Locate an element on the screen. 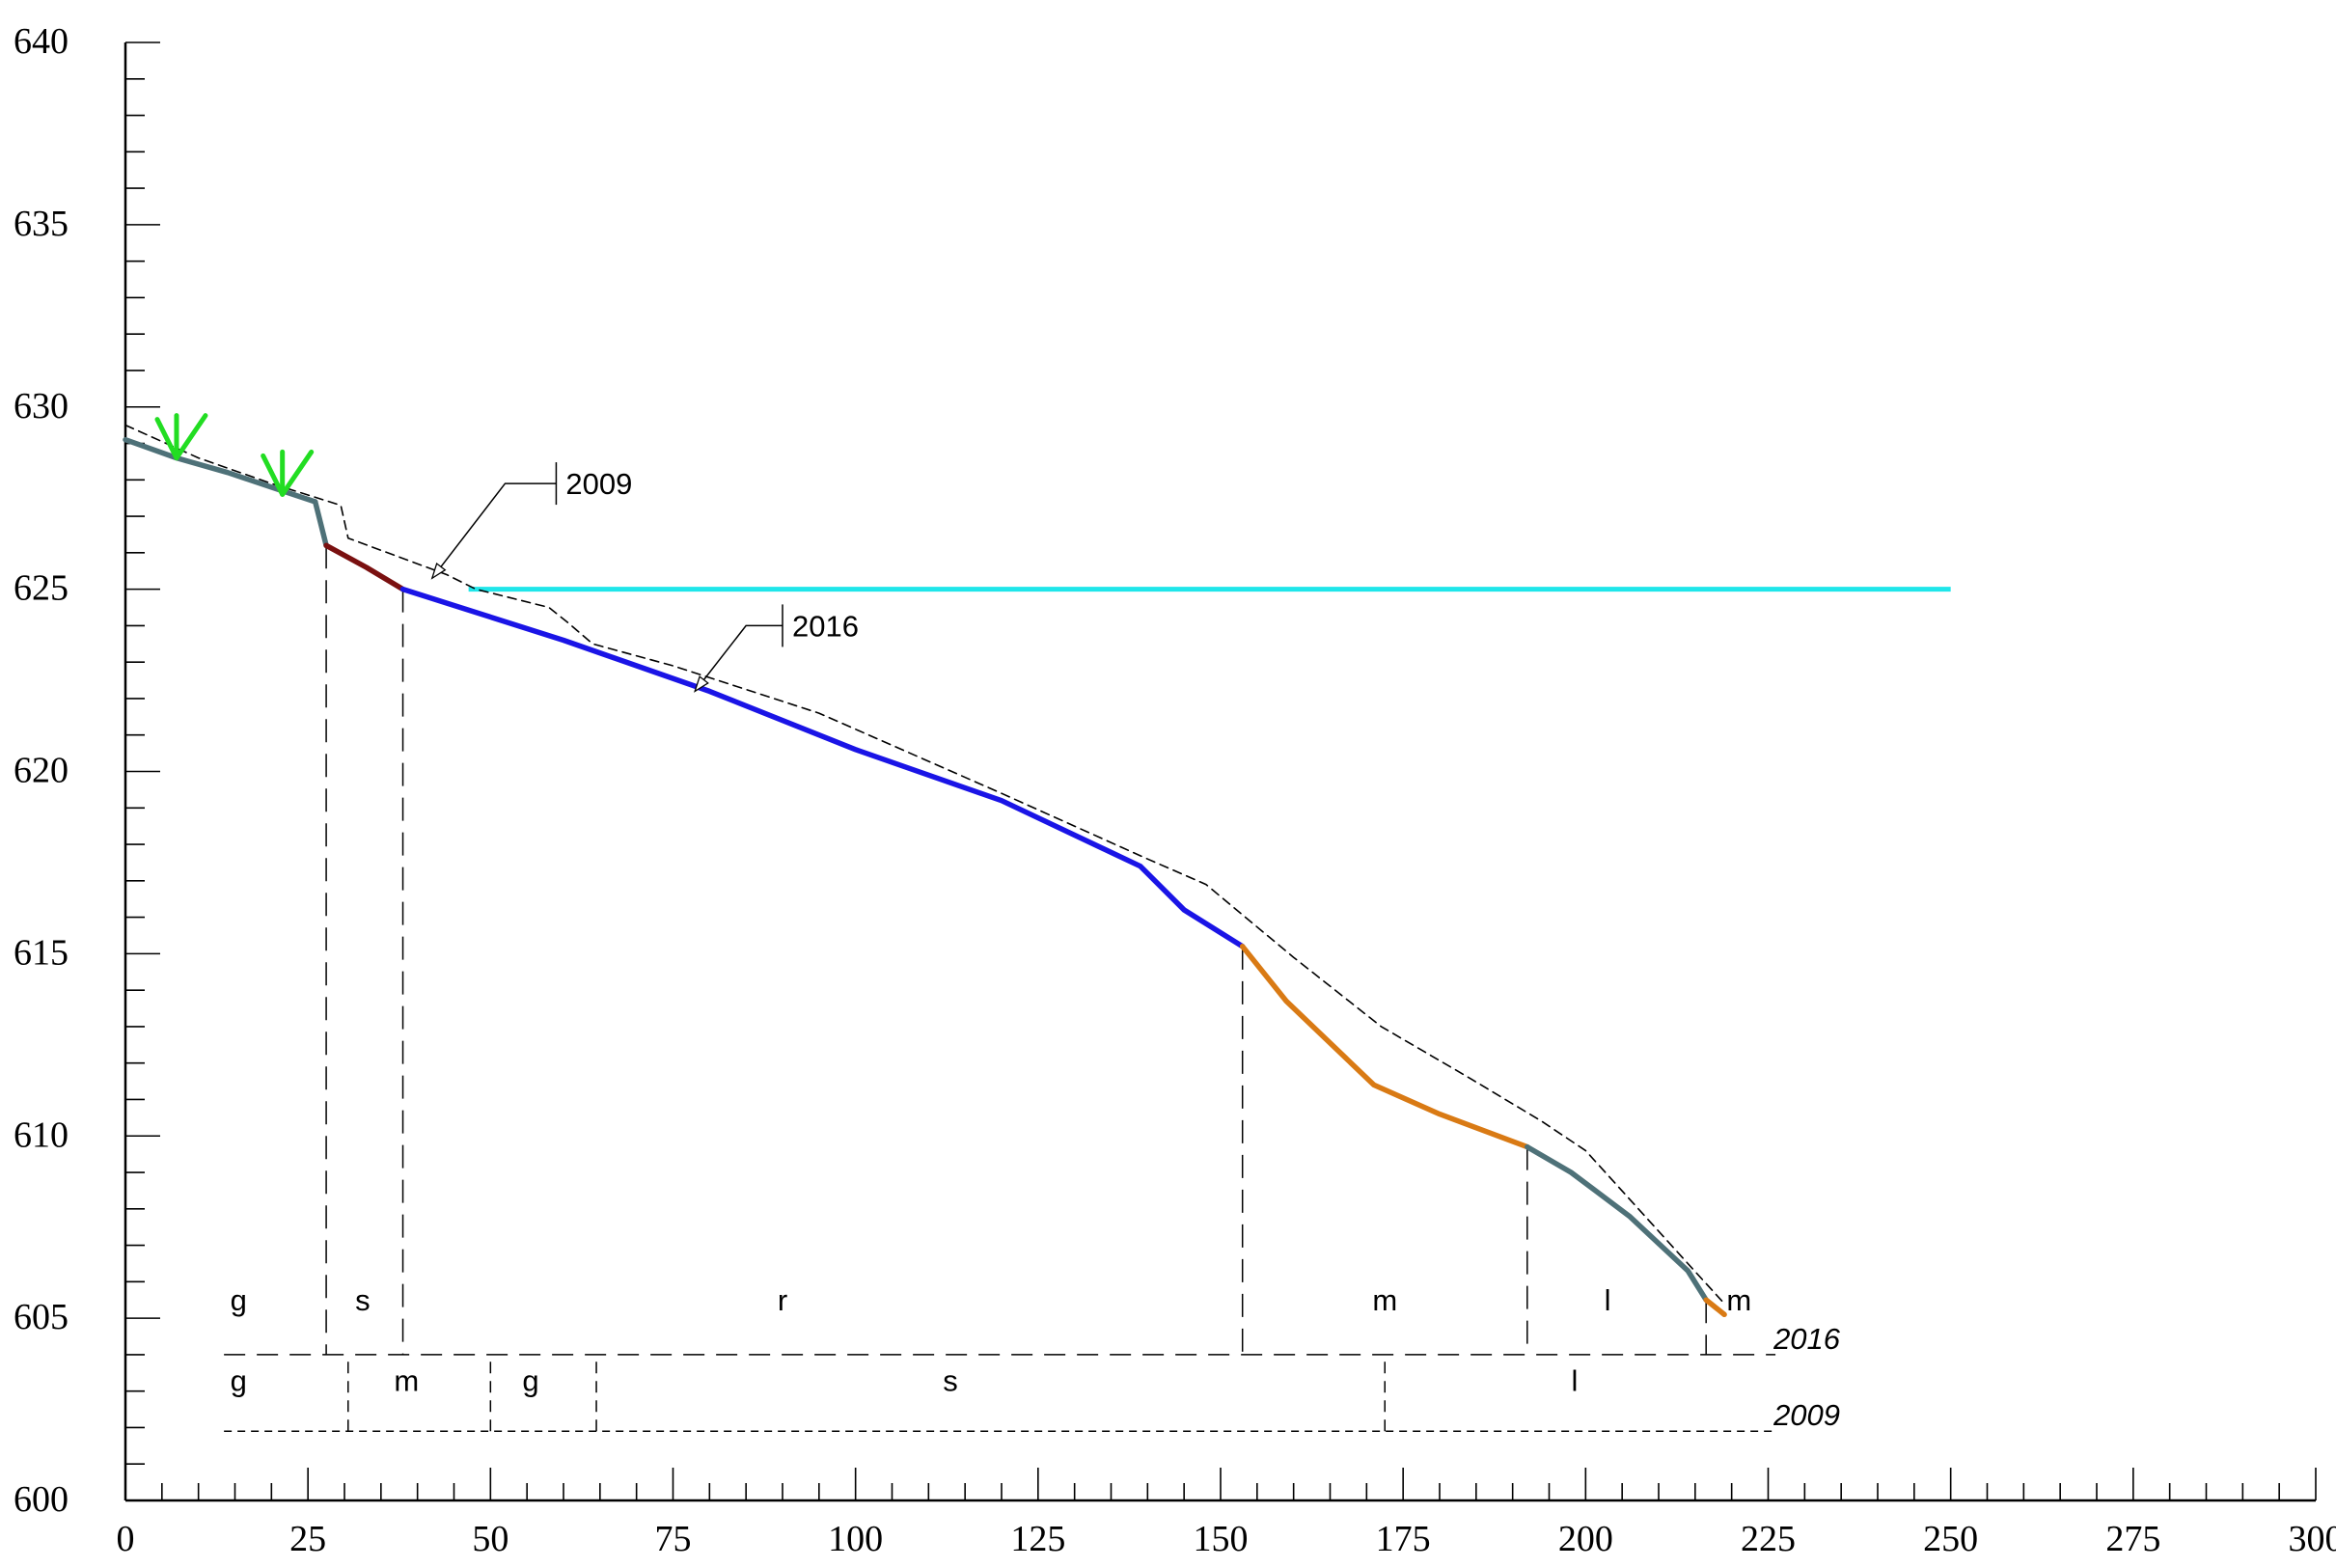  x-tick-label: 125 is located at coordinates (1037, 1539).